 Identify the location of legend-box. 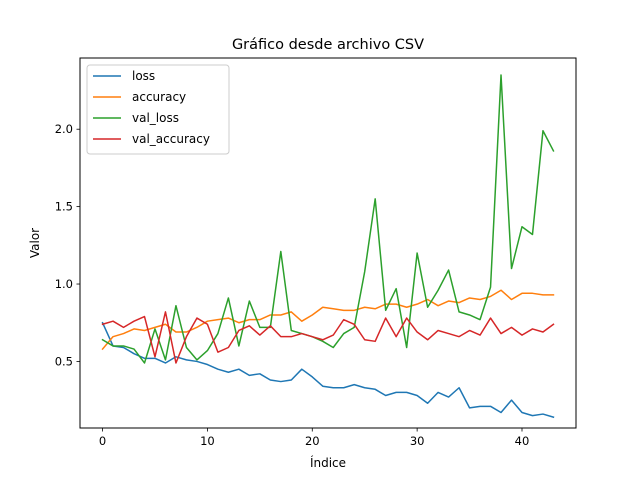
(158, 109).